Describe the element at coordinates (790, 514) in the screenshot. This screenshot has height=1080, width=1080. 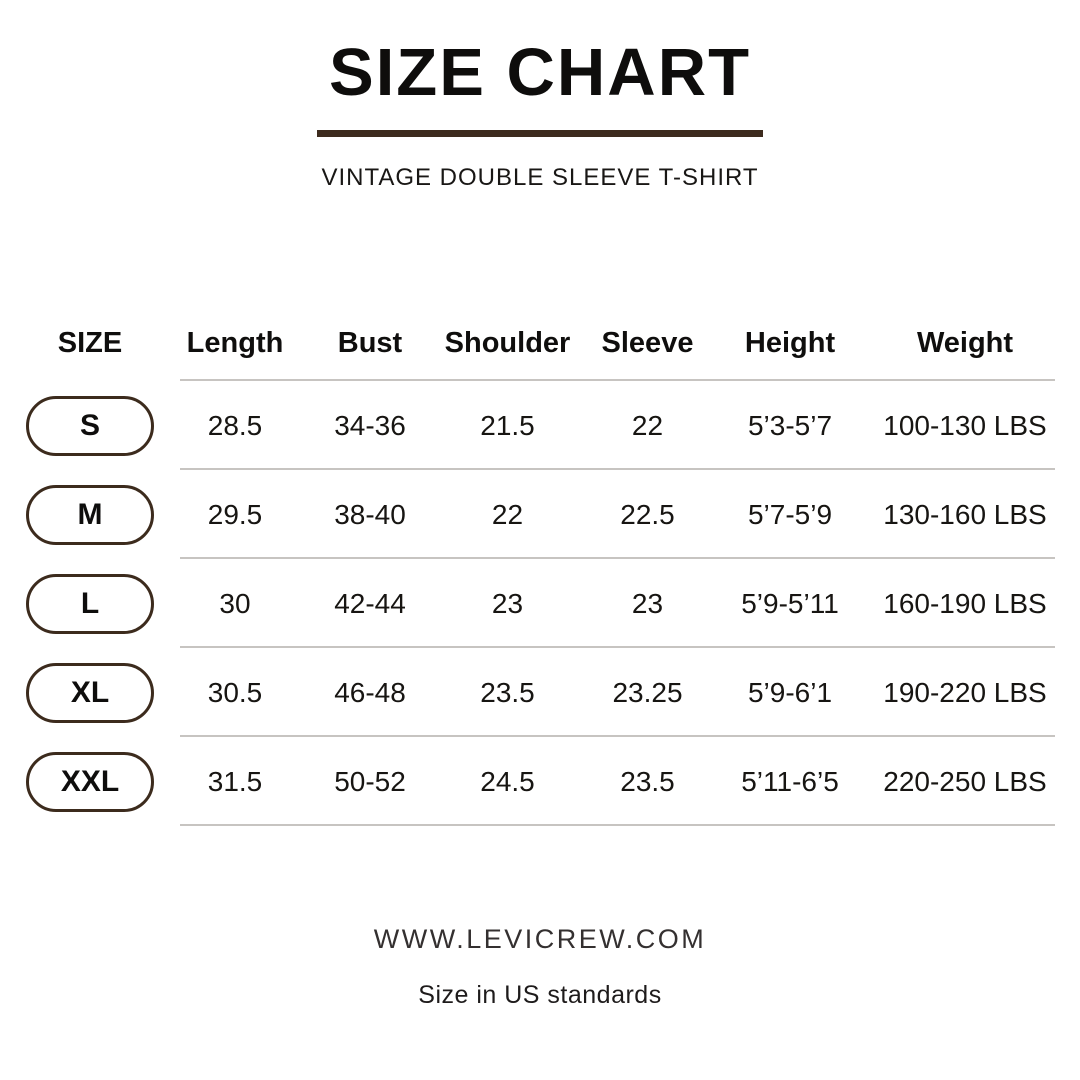
I see `cell-height: 5’7-5’9` at that location.